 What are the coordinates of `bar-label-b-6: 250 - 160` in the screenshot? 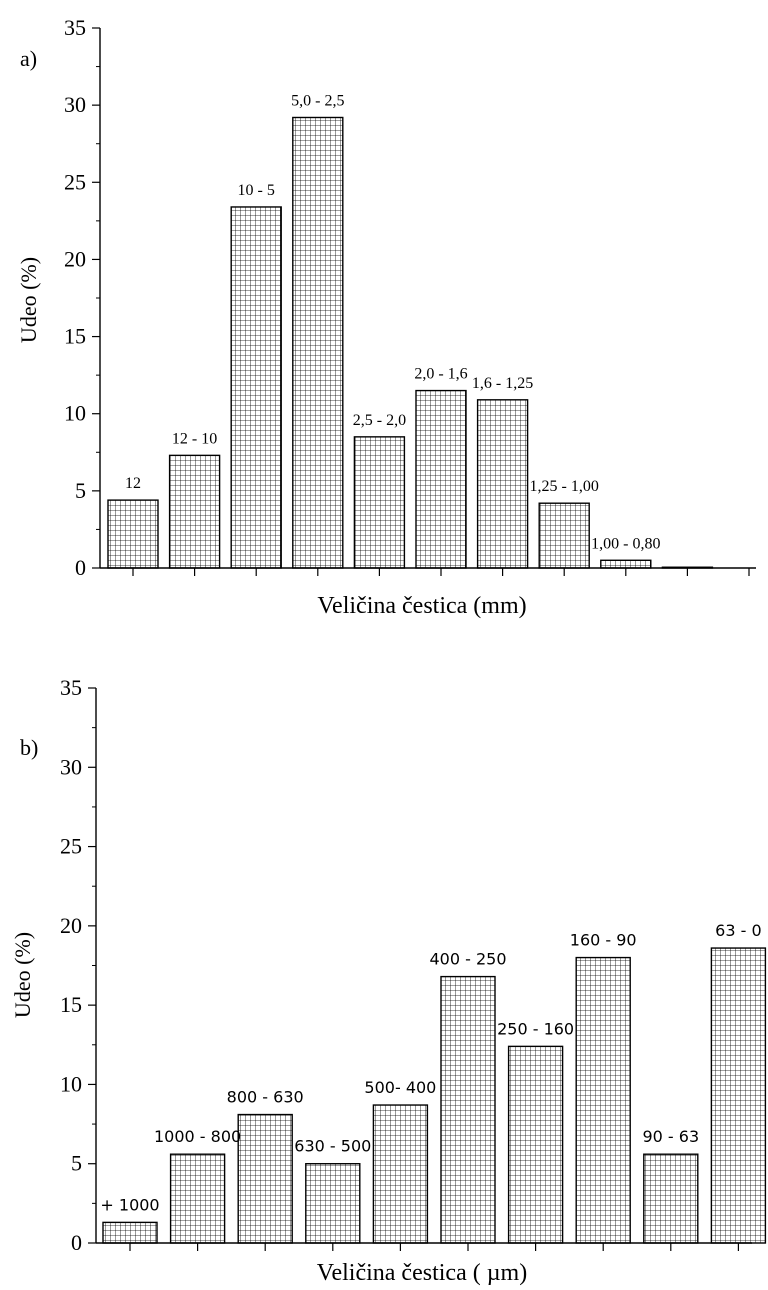 It's located at (535, 1028).